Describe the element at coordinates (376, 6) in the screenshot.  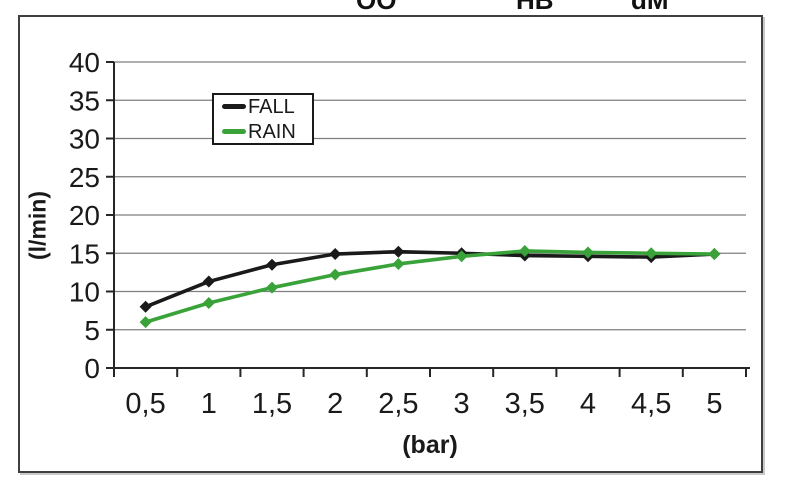
I see `top-text-fragment: OO` at that location.